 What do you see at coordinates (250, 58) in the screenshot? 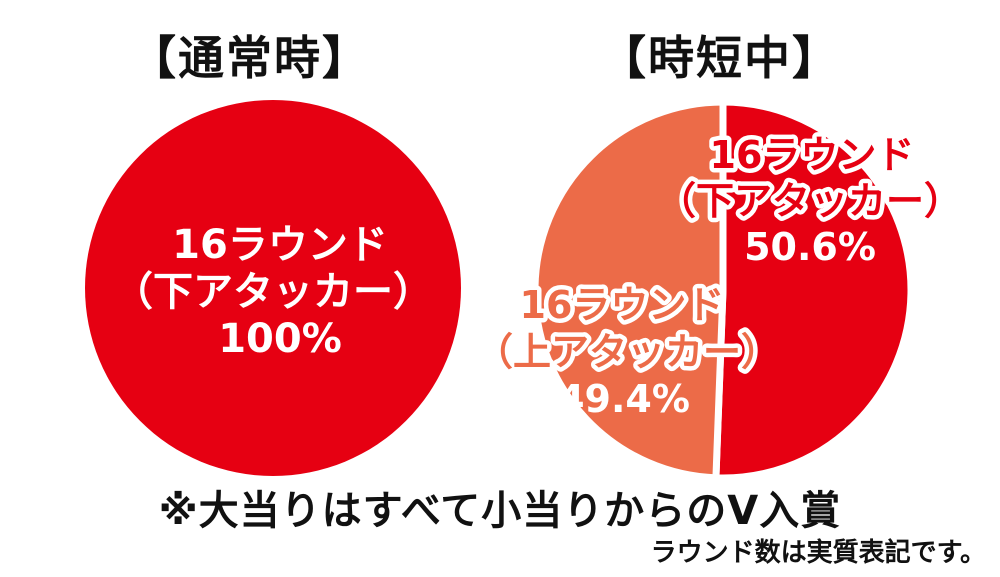
I see `chart-title-normal: 【通常時】` at bounding box center [250, 58].